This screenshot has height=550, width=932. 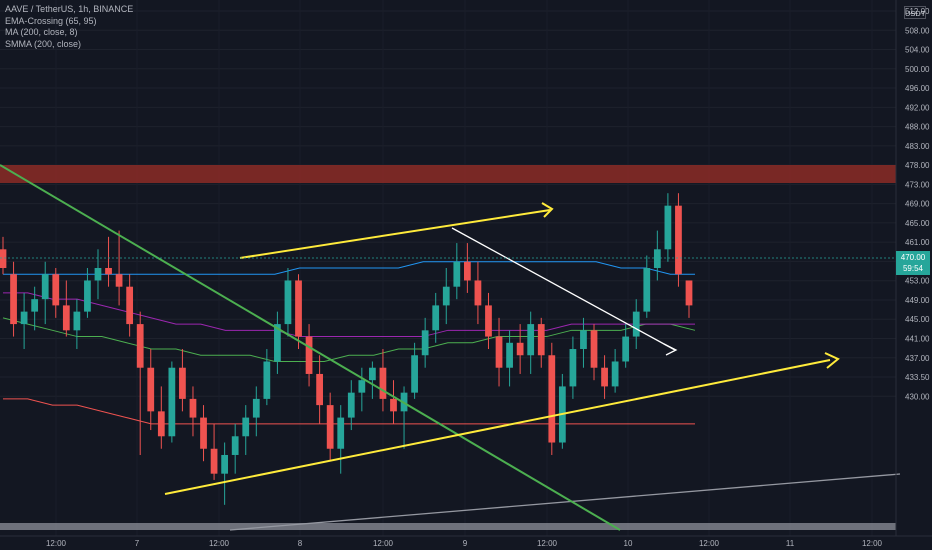 What do you see at coordinates (628, 543) in the screenshot?
I see `time-tick-label: 10` at bounding box center [628, 543].